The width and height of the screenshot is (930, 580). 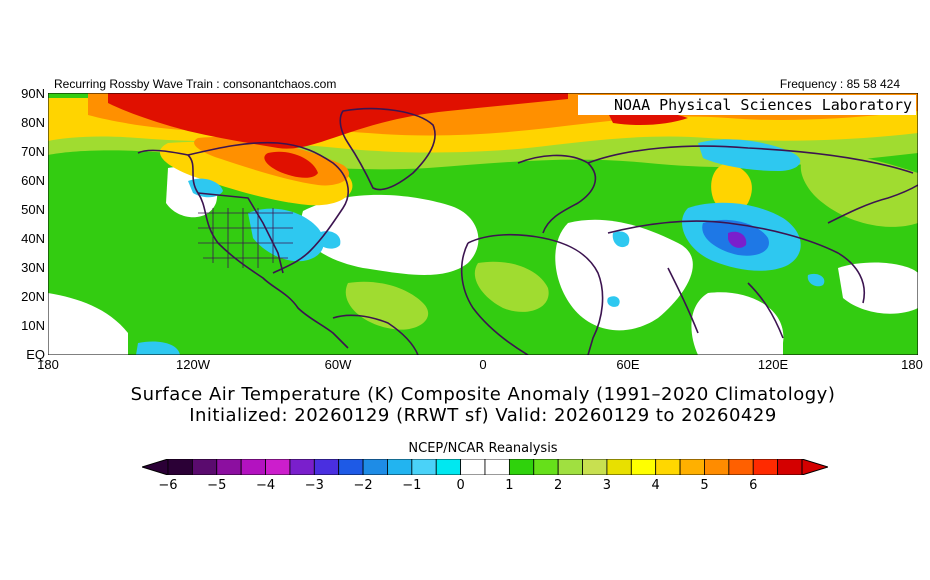 I want to click on lat-label-10n: 10N, so click(x=33, y=325).